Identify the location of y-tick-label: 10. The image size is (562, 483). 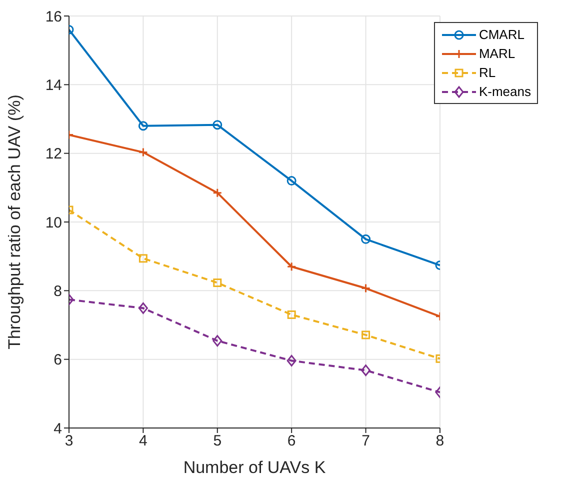
(53, 223).